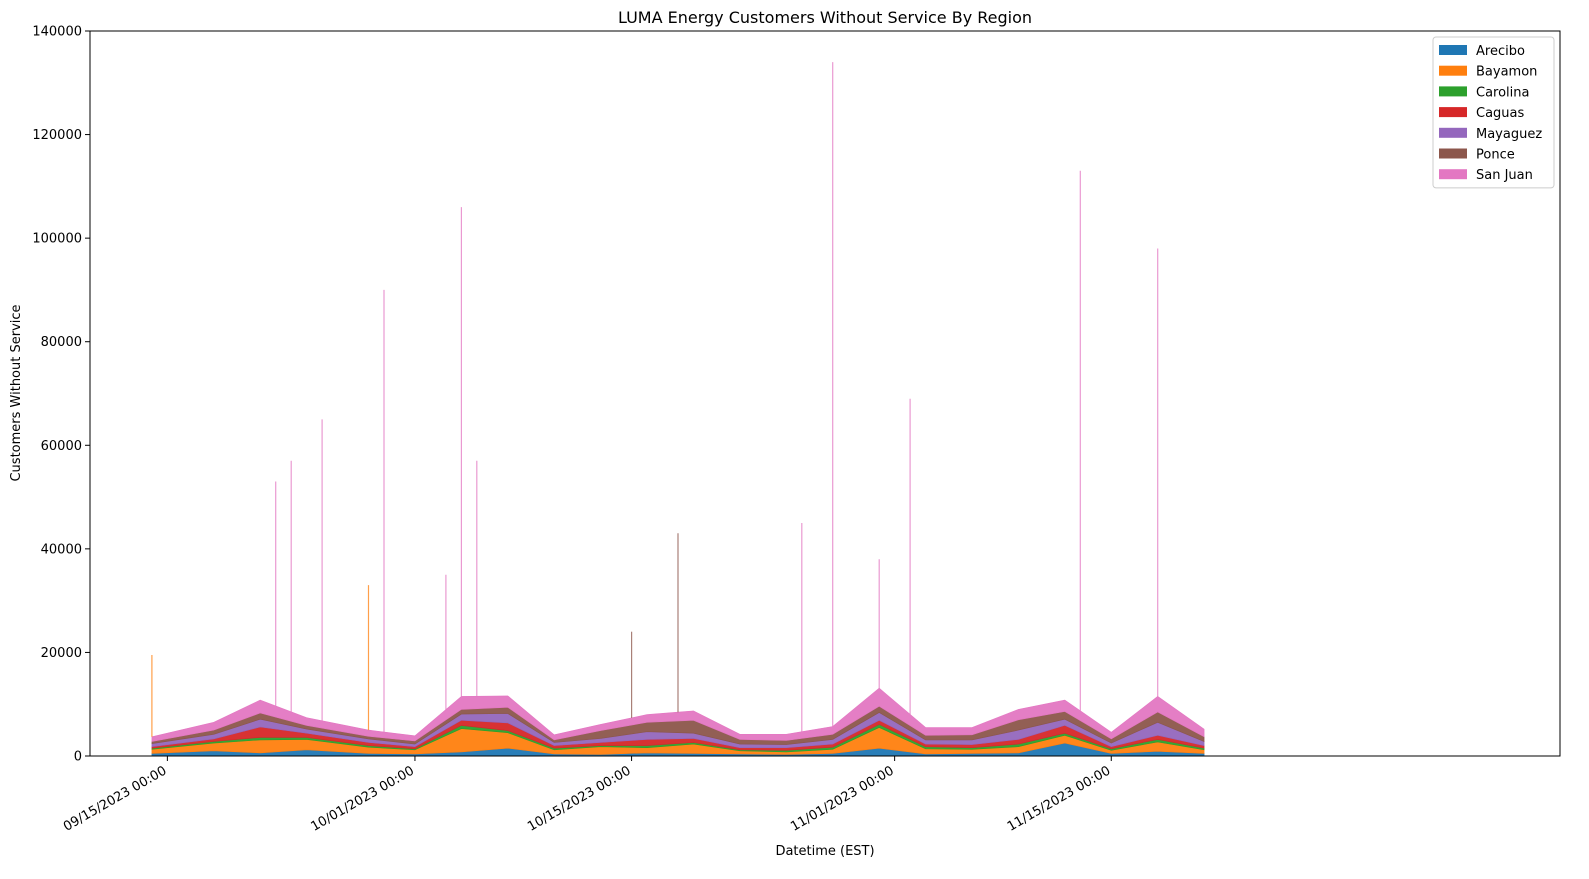  What do you see at coordinates (1500, 51) in the screenshot?
I see `legend-label: Arecibo` at bounding box center [1500, 51].